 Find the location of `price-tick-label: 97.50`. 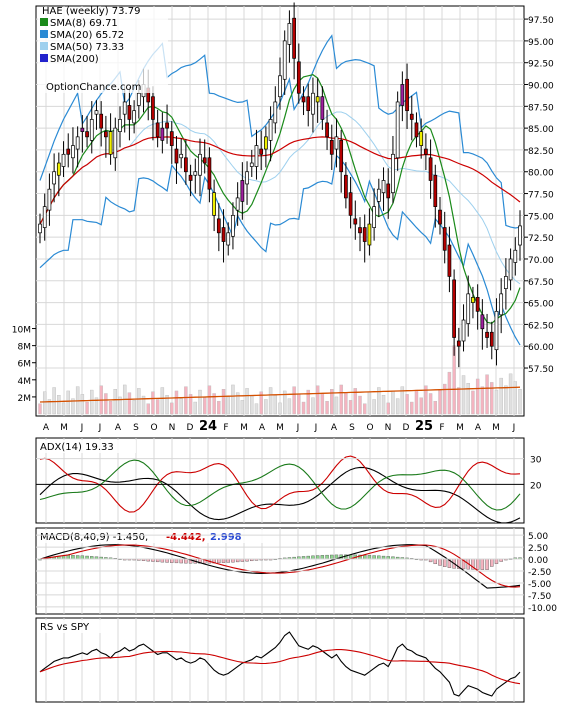

price-tick-label: 97.50 is located at coordinates (541, 21).